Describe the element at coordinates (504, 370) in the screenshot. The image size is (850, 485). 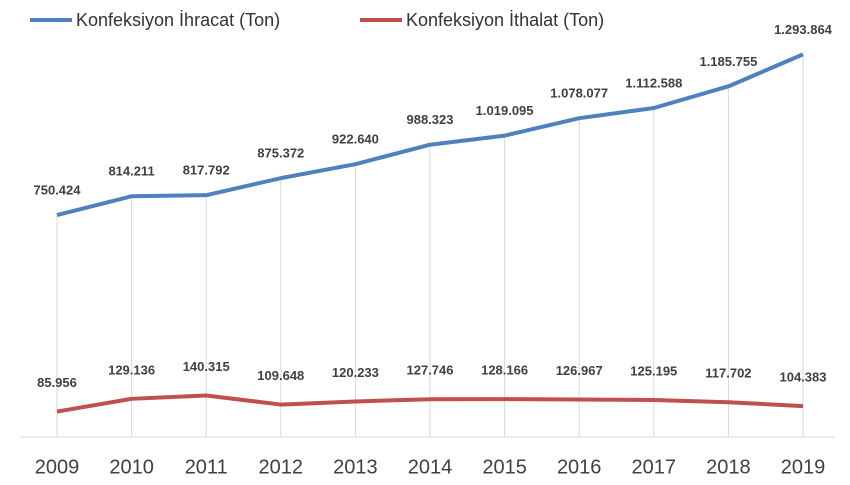
I see `data-label: 128.166` at that location.